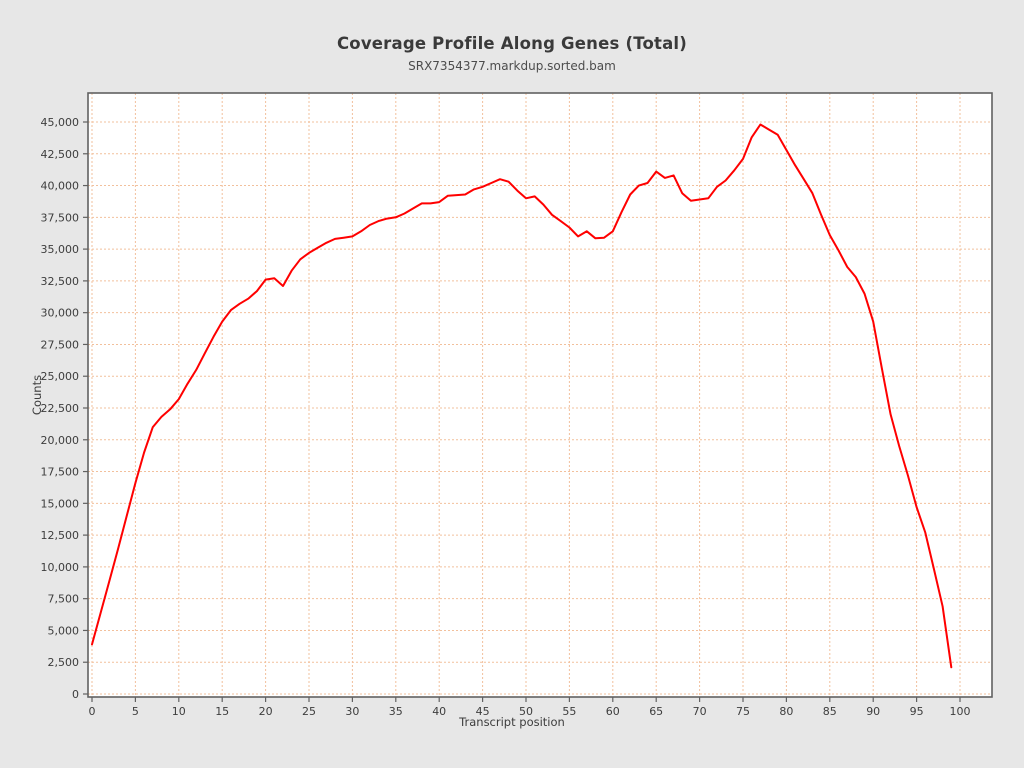 The width and height of the screenshot is (1024, 768). Describe the element at coordinates (60, 313) in the screenshot. I see `y-tick-label: 30,000` at that location.